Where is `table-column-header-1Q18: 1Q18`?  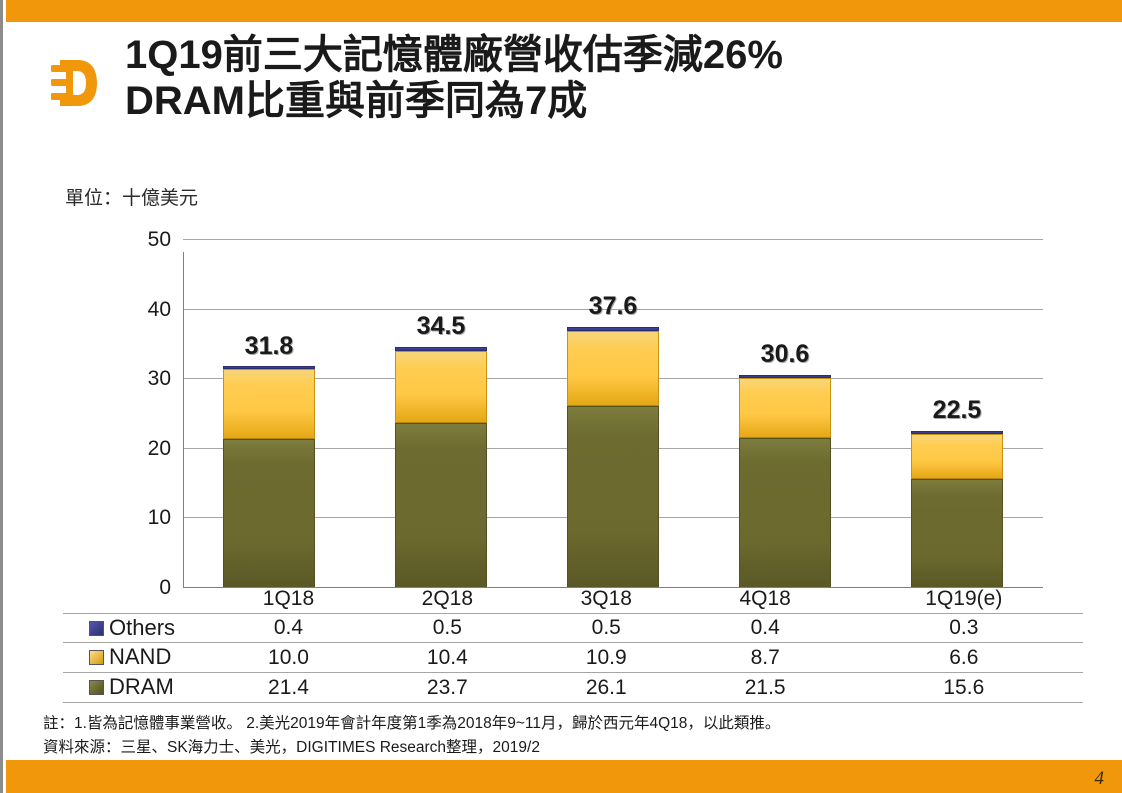
table-column-header-1Q18: 1Q18 is located at coordinates (288, 598).